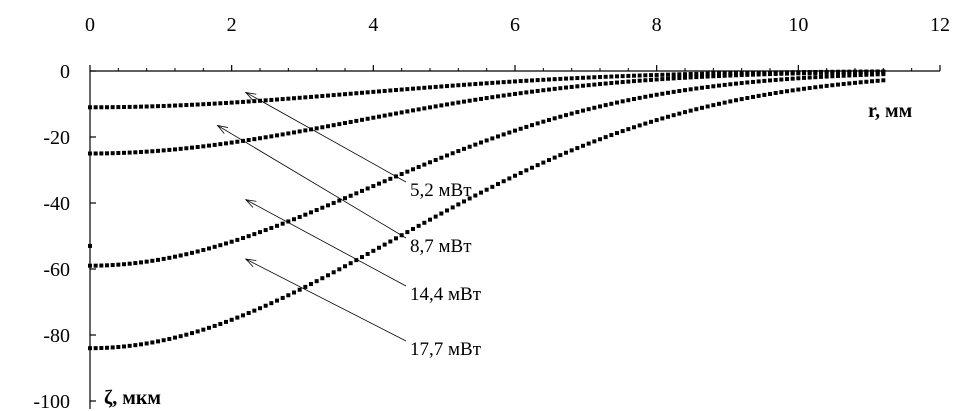 The image size is (957, 411). Describe the element at coordinates (250, 96) in the screenshot. I see `annotation-arrowhead` at that location.